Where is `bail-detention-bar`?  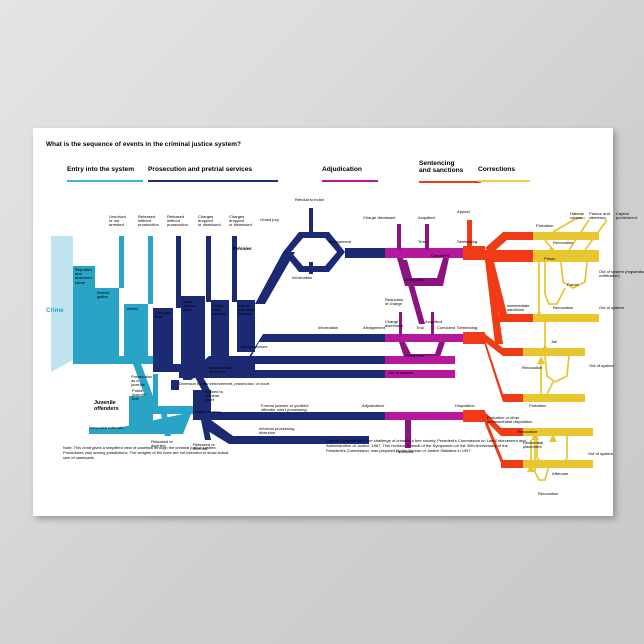 bail-detention-bar is located at coordinates (246, 326).